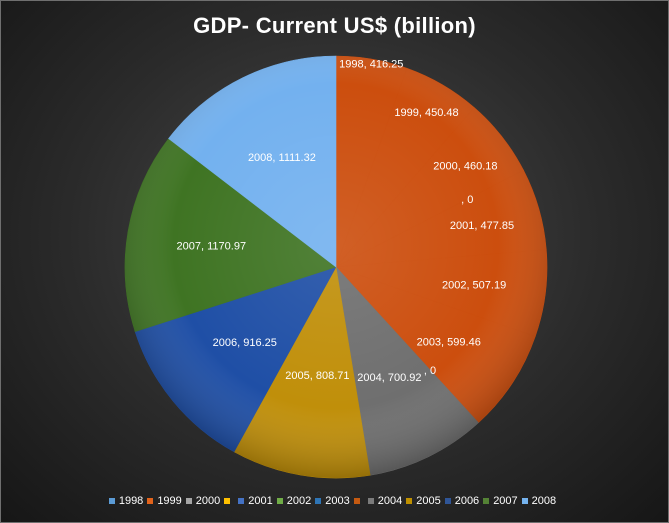 The image size is (669, 523). I want to click on legend-item-2008: 2008, so click(539, 501).